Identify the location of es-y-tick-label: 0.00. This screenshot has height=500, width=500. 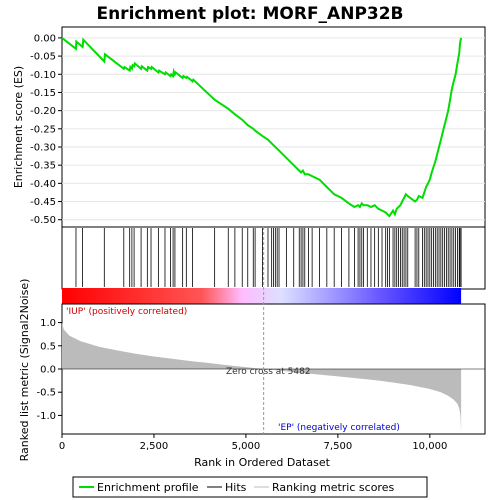
(45, 38).